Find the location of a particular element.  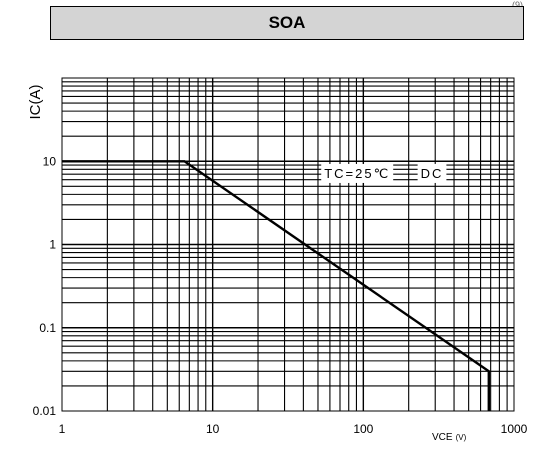

x-tick-label: 10 is located at coordinates (213, 429).